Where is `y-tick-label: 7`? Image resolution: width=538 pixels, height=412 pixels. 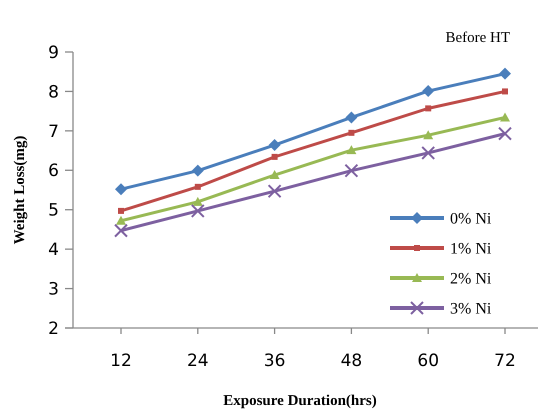 y-tick-label: 7 is located at coordinates (53, 132).